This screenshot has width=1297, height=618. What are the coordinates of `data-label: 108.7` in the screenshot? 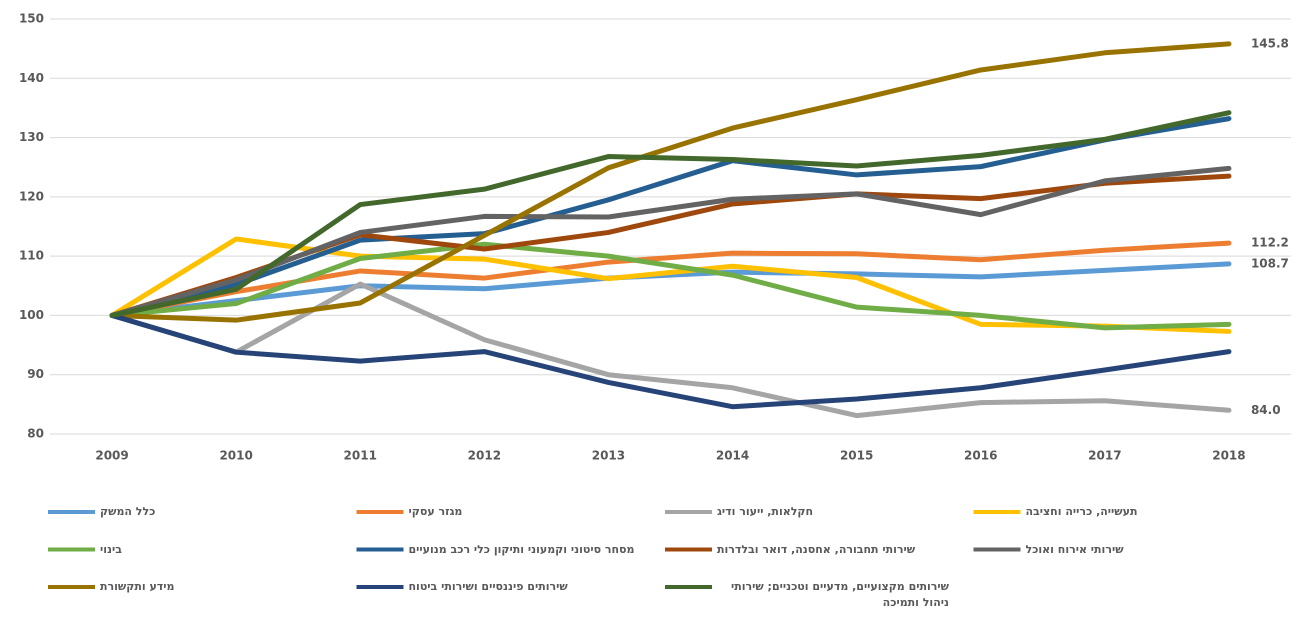 It's located at (1270, 263).